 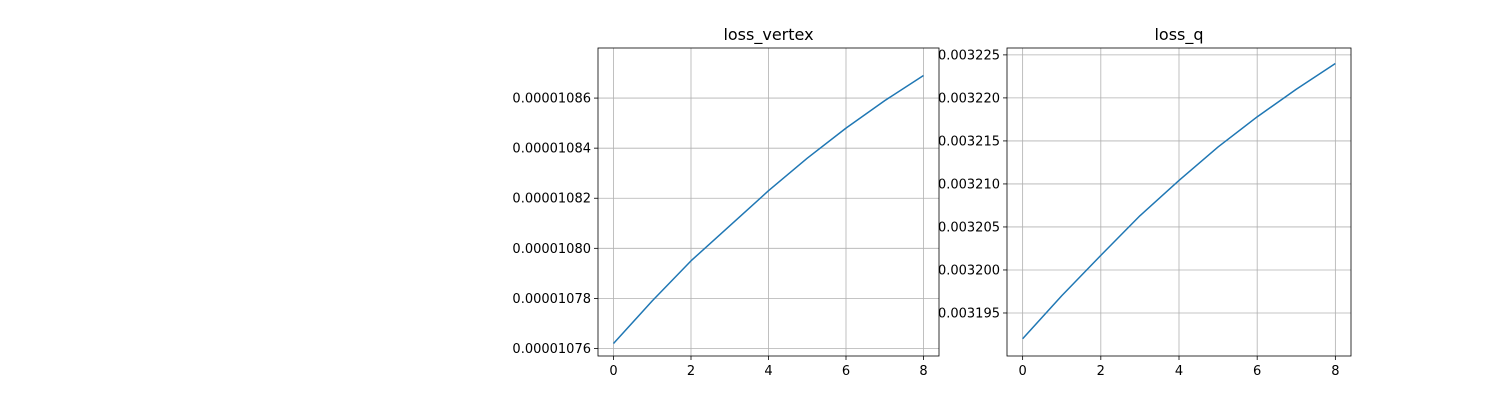 What do you see at coordinates (551, 149) in the screenshot?
I see `y-tick-label: 0.00001084` at bounding box center [551, 149].